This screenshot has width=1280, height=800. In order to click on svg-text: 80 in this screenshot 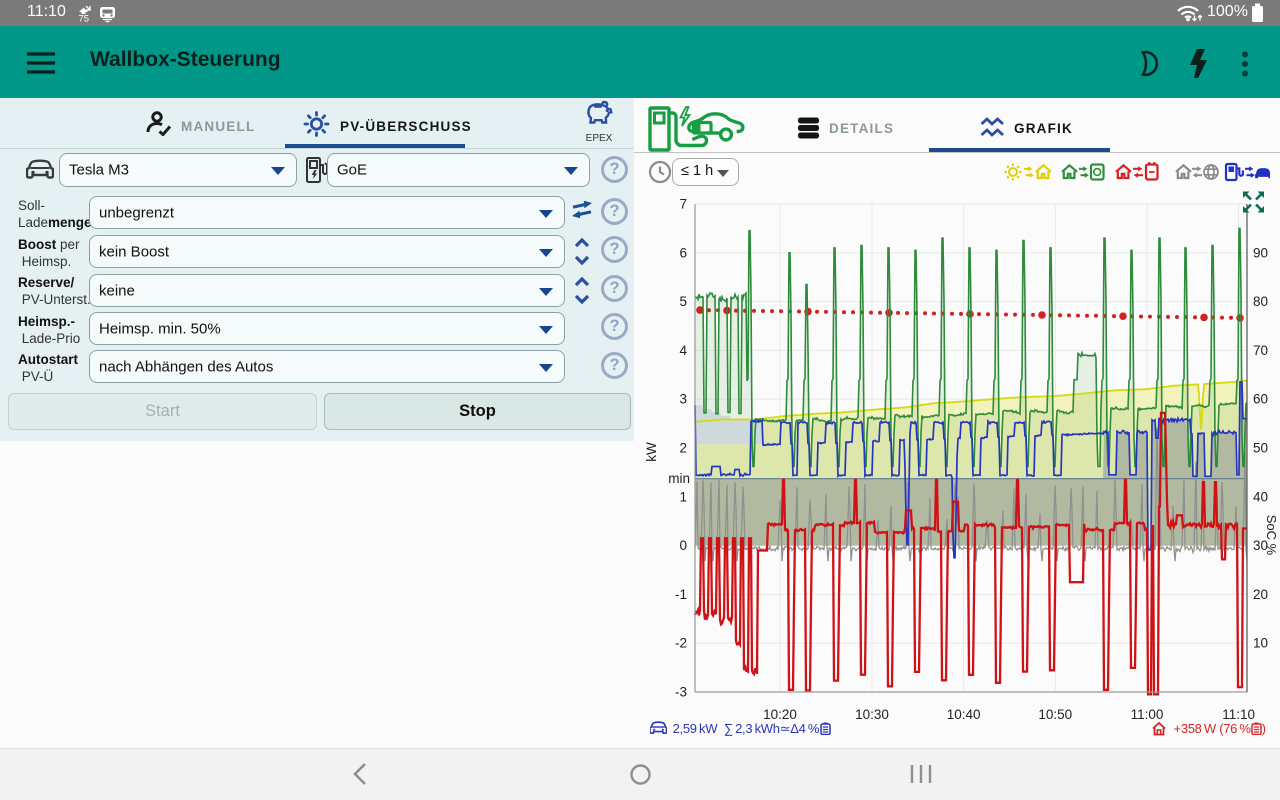, I will do `click(1260, 301)`.